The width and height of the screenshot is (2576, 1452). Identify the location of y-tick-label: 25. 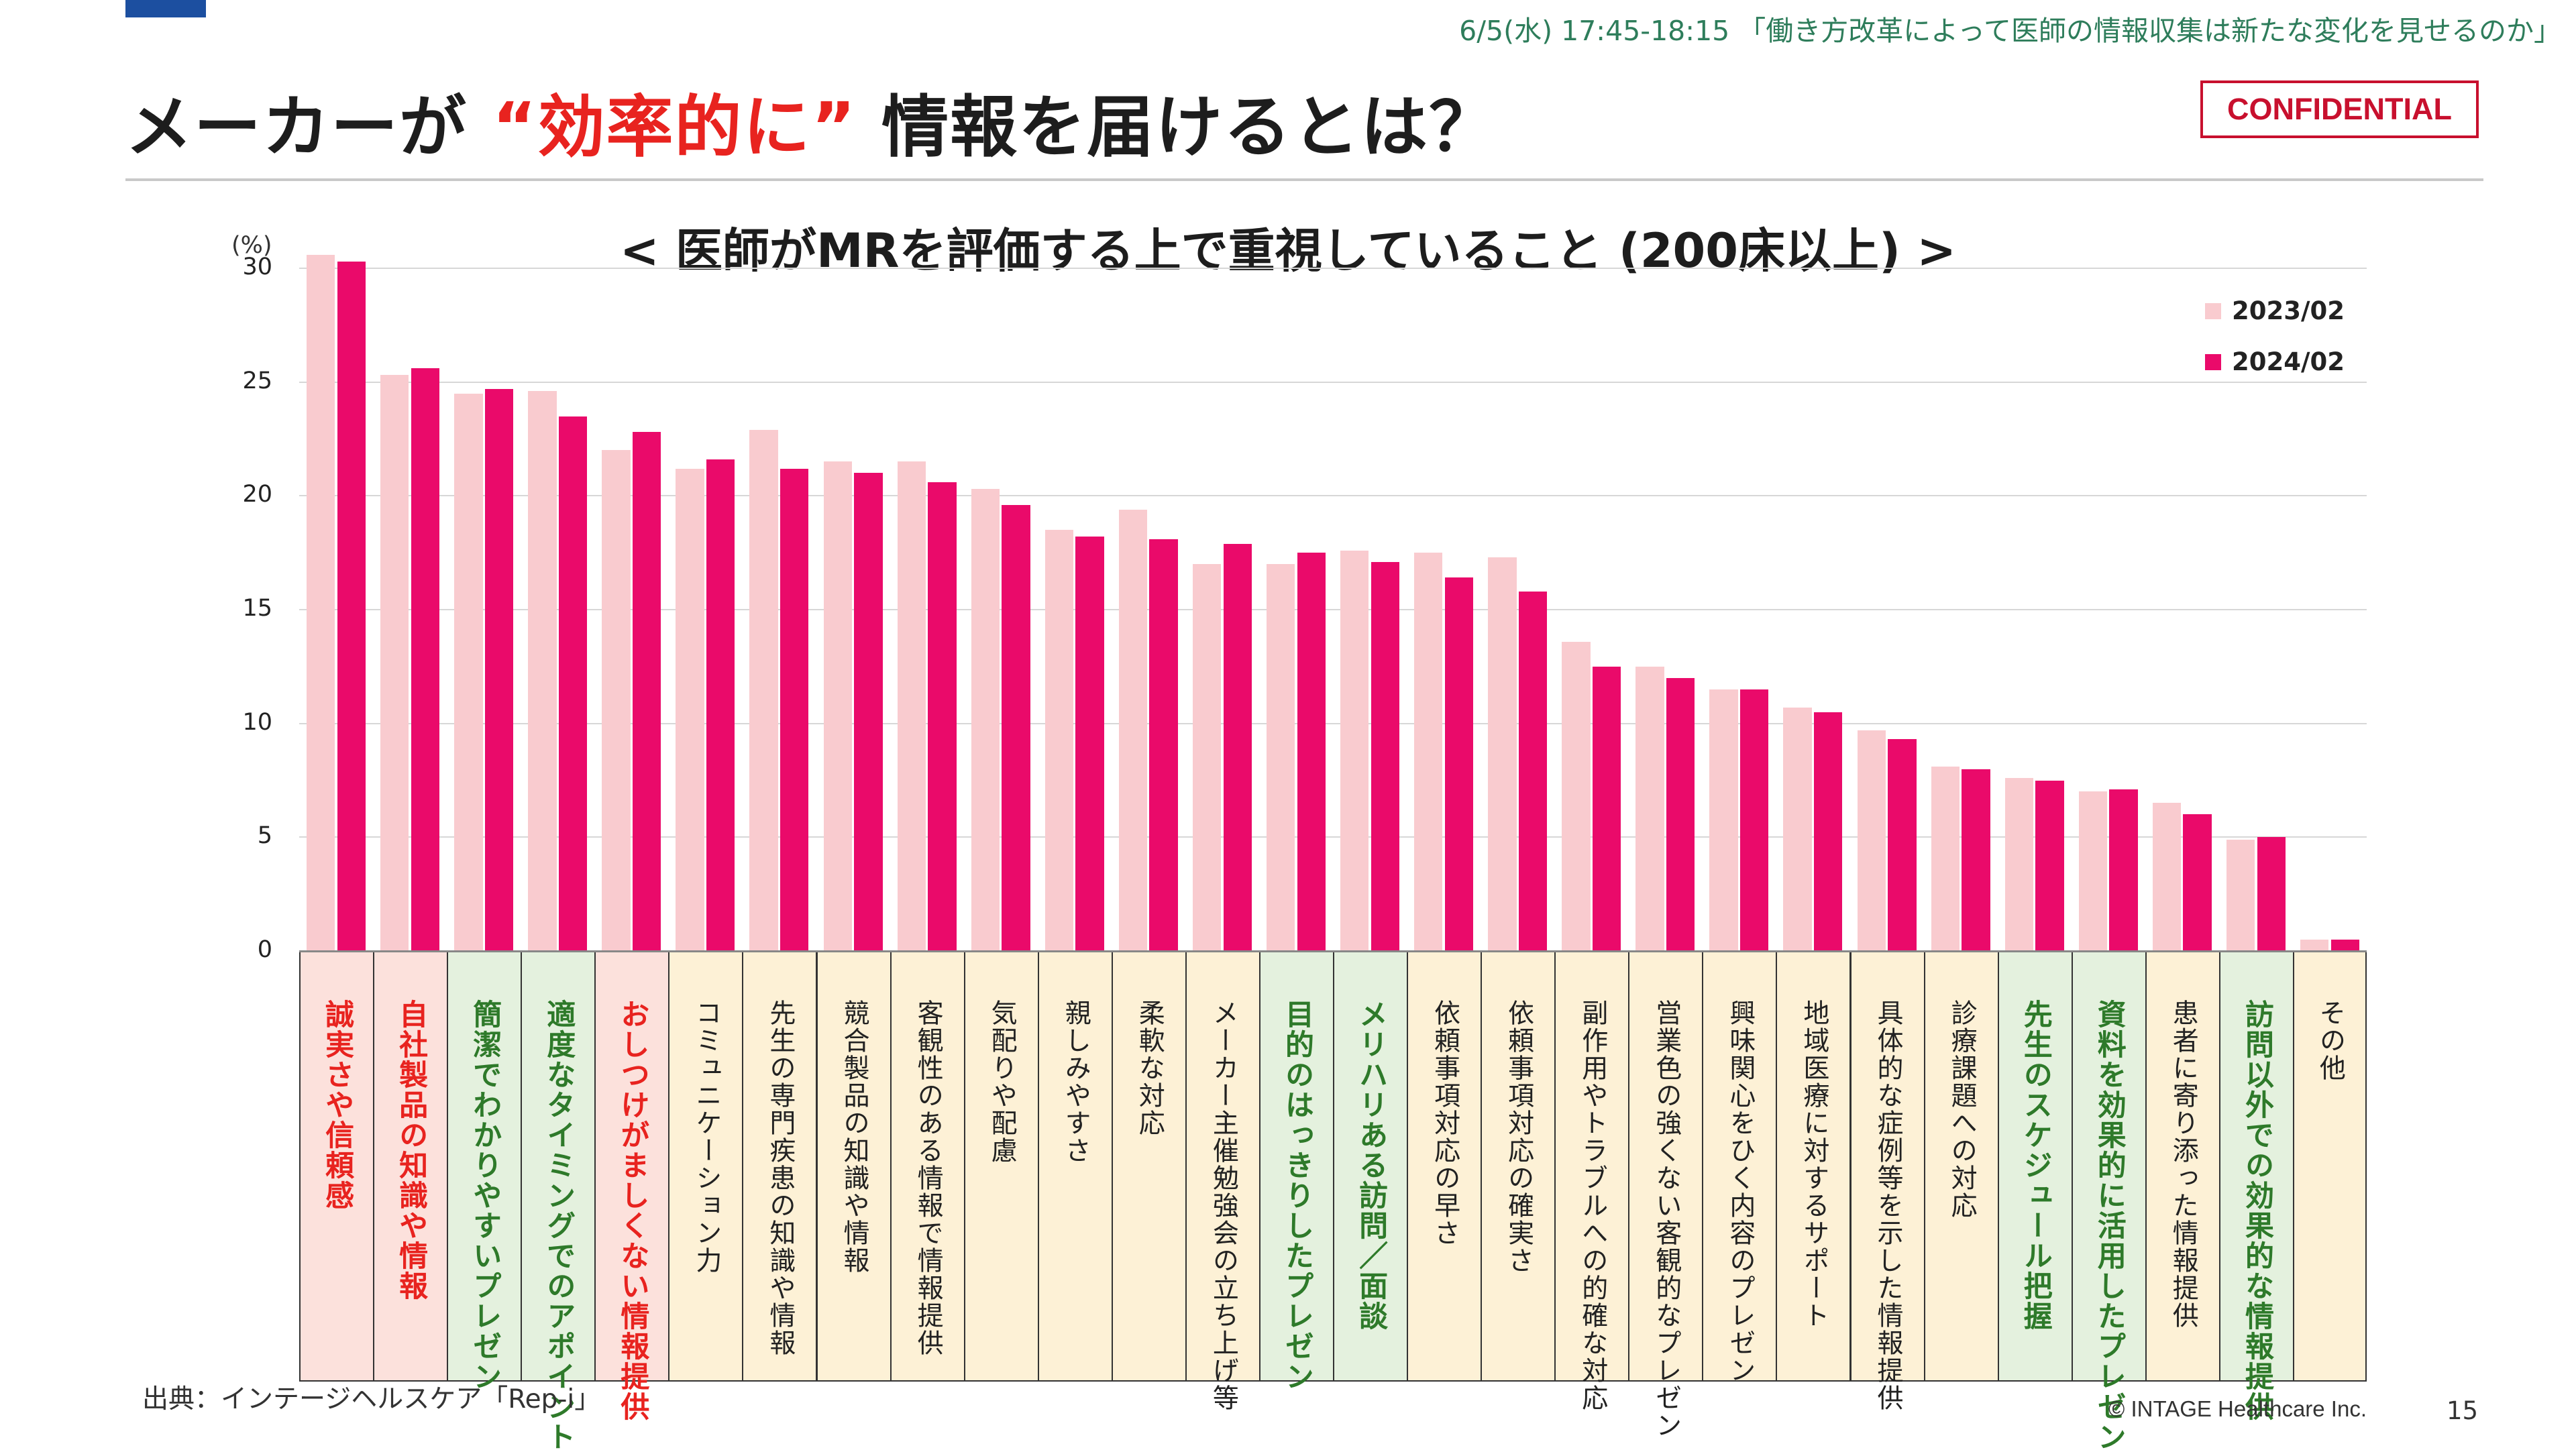
(257, 380).